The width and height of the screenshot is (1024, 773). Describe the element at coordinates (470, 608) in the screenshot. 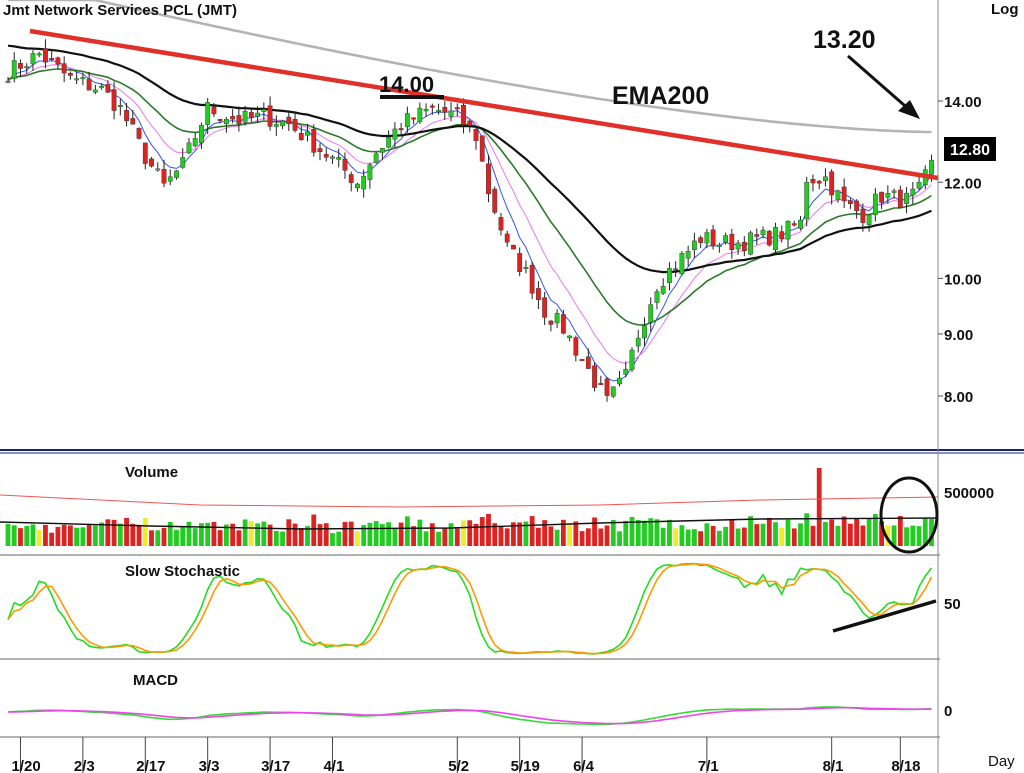

I see `stochastic-d-line` at that location.